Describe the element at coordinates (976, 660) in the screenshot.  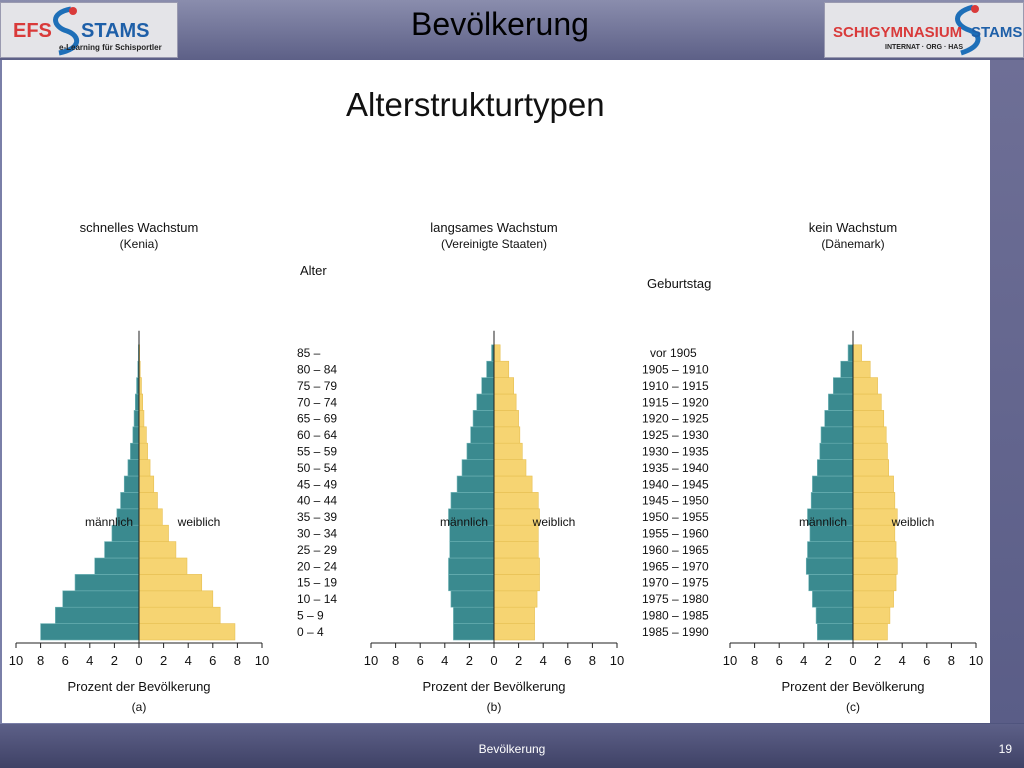
I see `chart-2-x-tick-label-10: 10` at that location.